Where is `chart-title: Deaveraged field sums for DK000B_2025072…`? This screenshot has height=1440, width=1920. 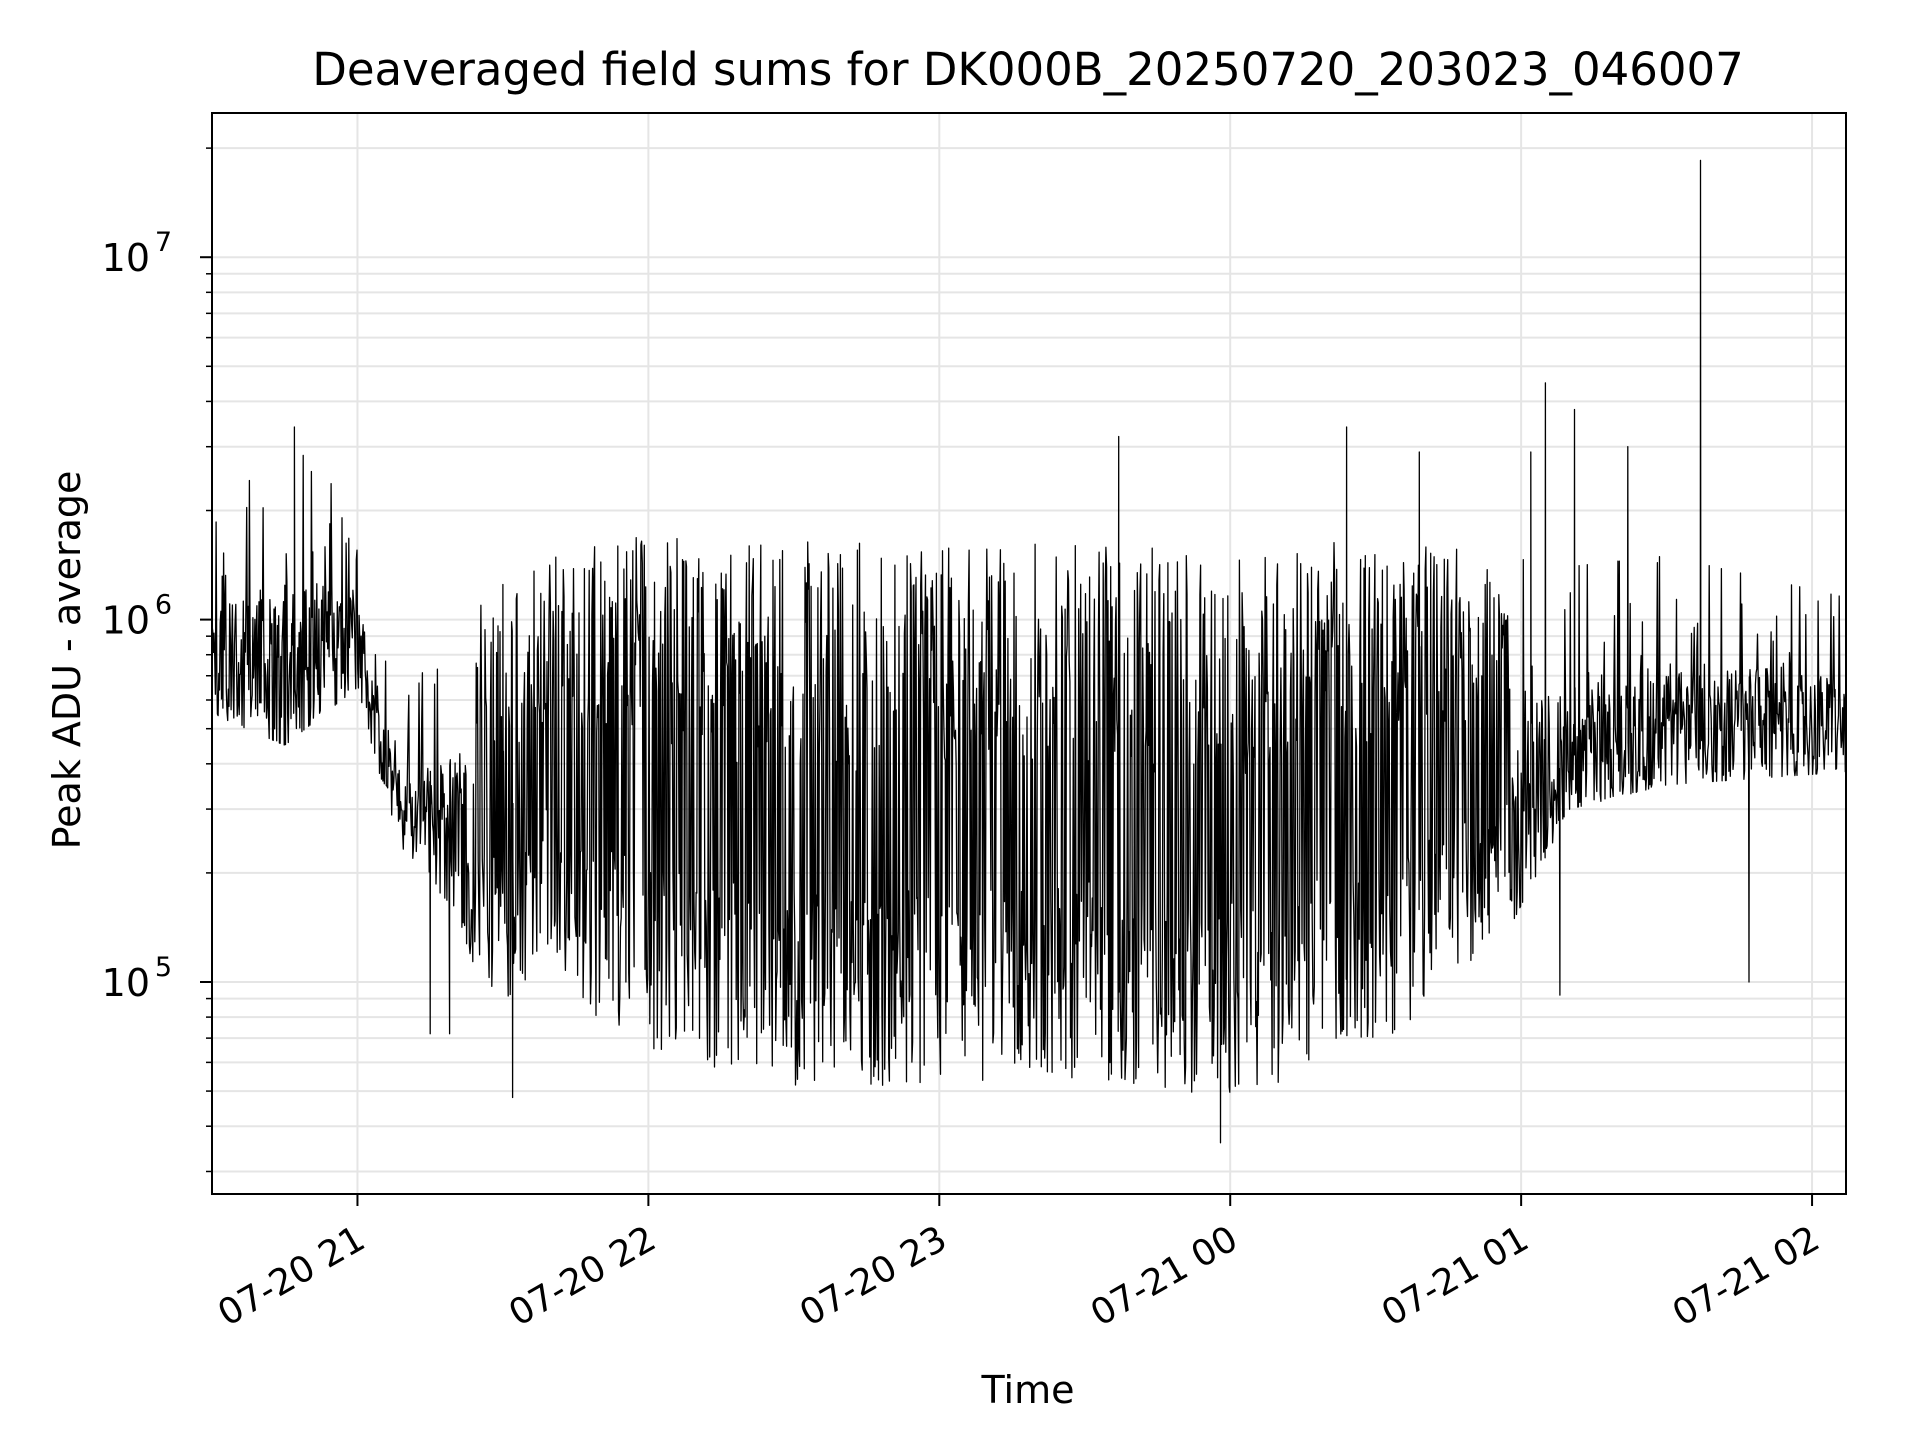 chart-title: Deaveraged field sums for DK000B_2025072… is located at coordinates (1028, 69).